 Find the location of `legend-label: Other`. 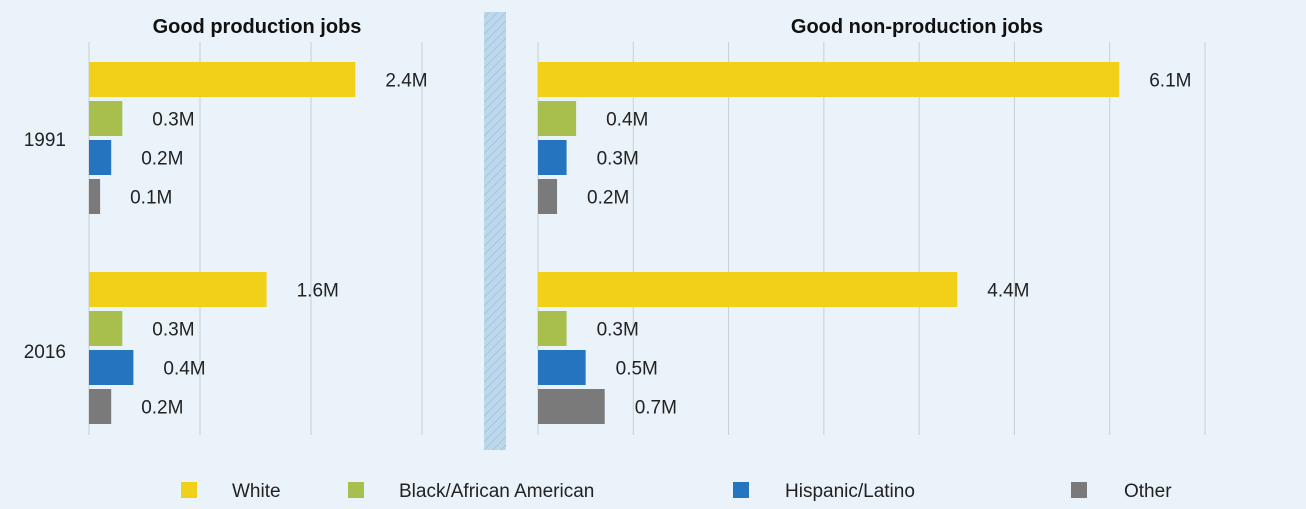

legend-label: Other is located at coordinates (1148, 491).